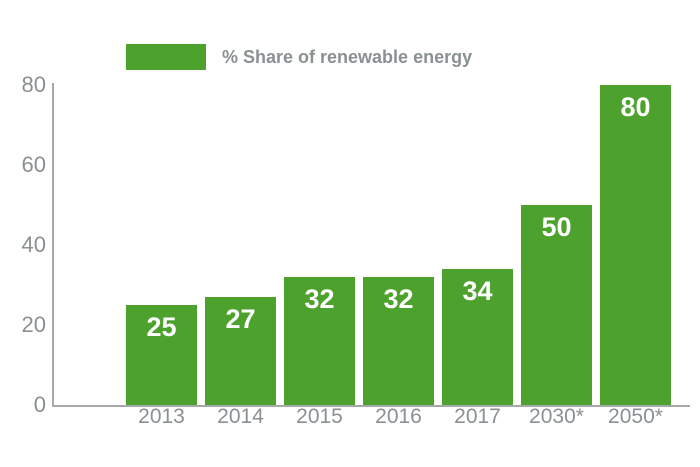  I want to click on bar: 27, so click(240, 351).